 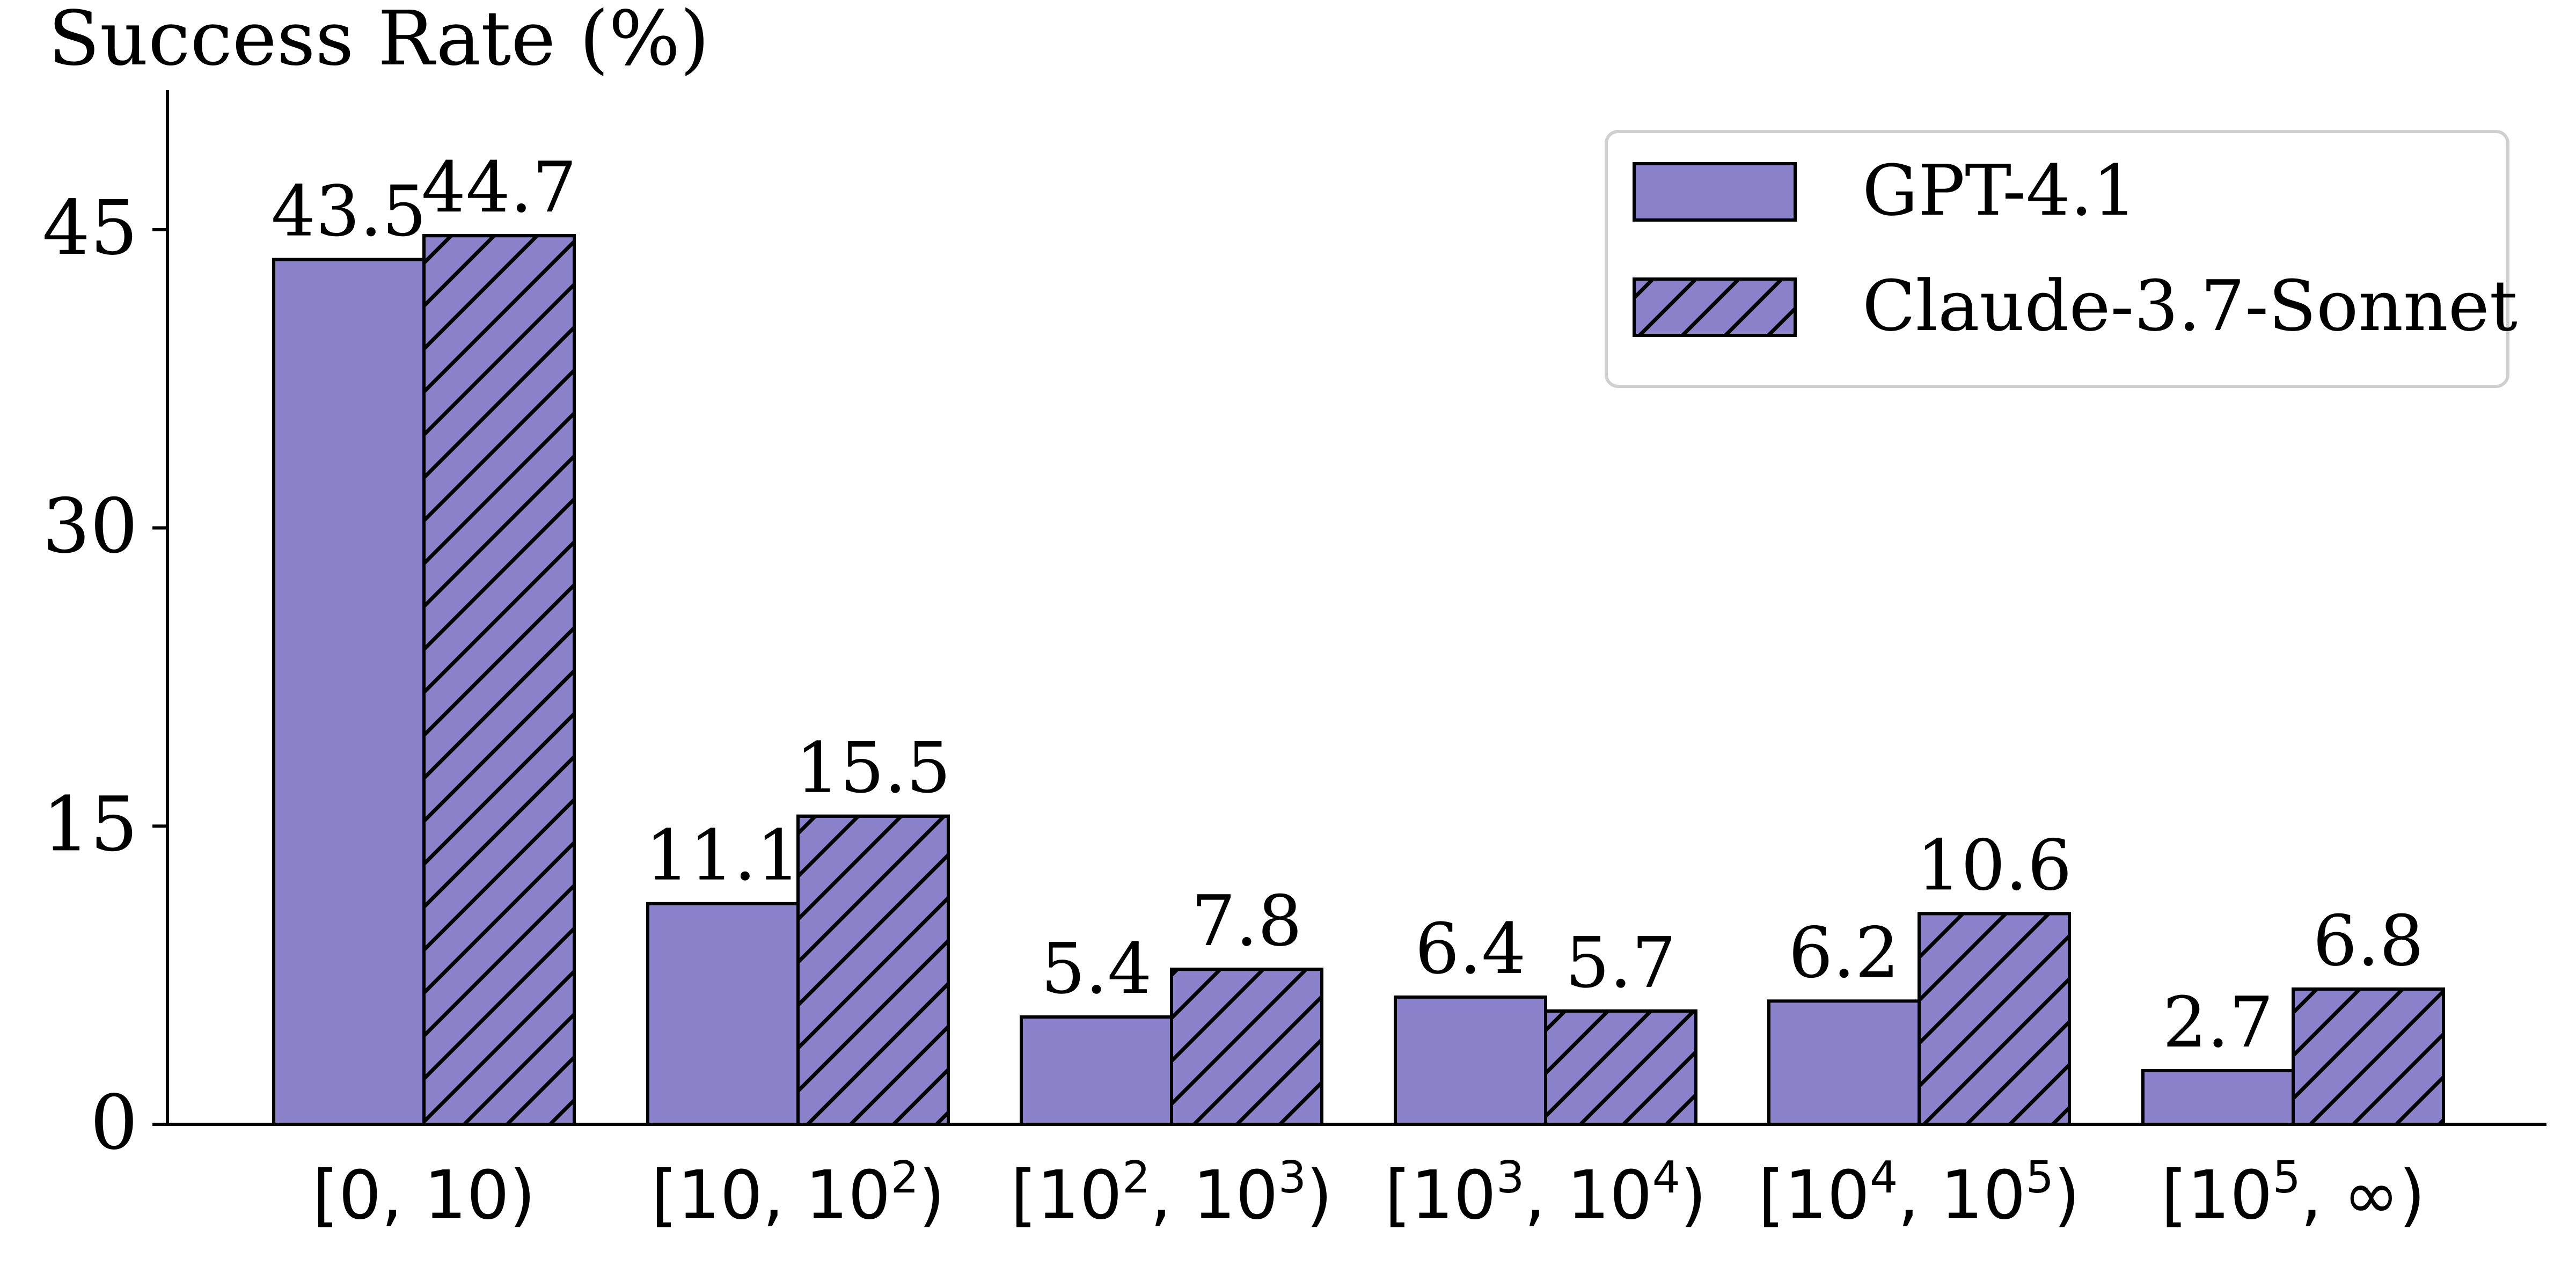 What do you see at coordinates (2190, 306) in the screenshot?
I see `legend-label: Claude-3.7-Sonnet` at bounding box center [2190, 306].